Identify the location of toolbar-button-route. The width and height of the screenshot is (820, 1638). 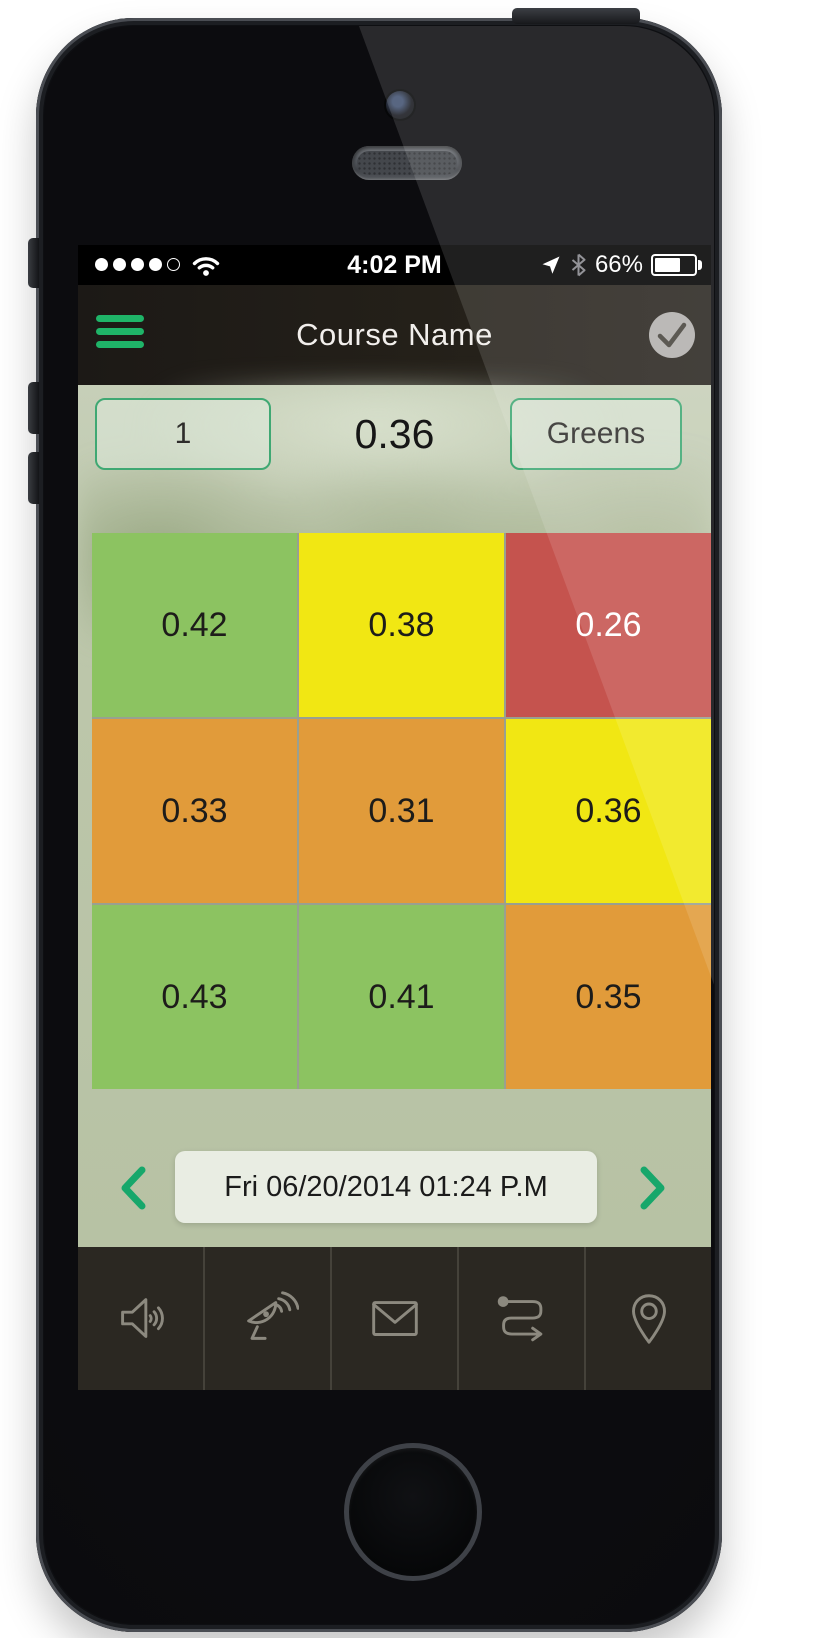
(520, 1318).